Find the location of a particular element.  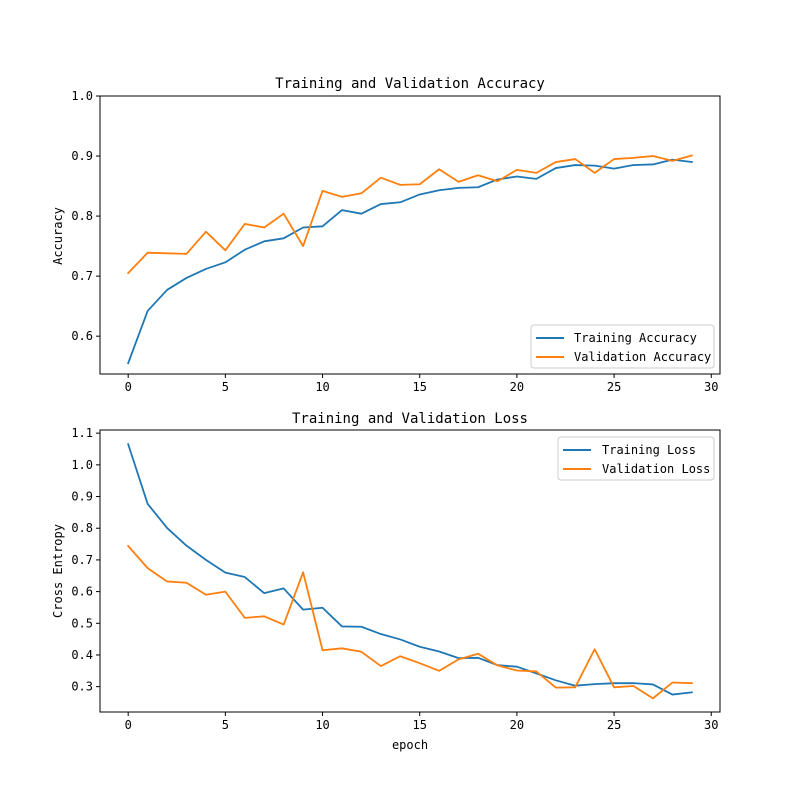

validation-accuracy-line is located at coordinates (409, 214).